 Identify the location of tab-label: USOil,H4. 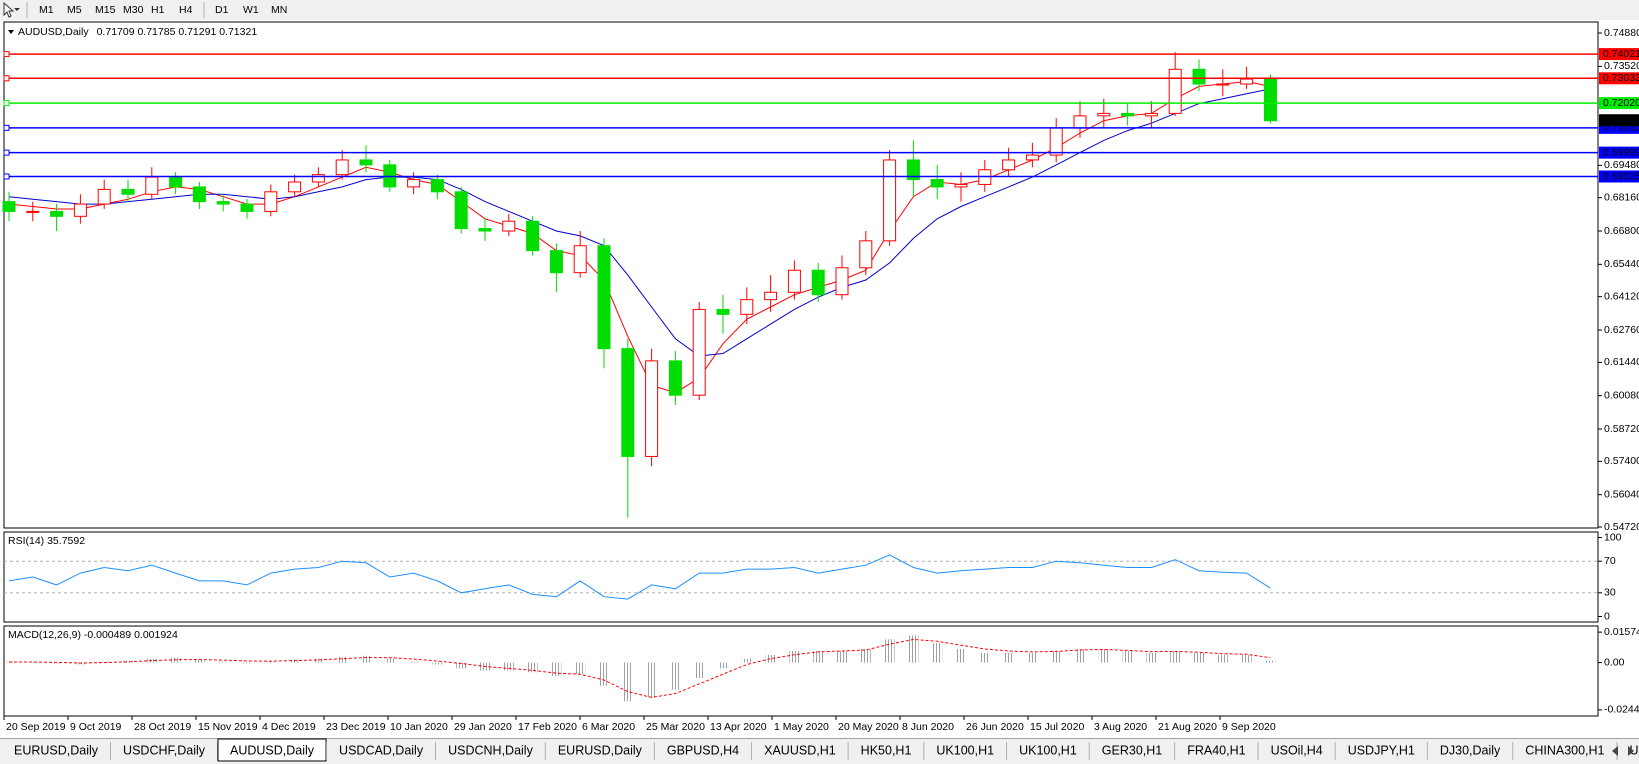
(1297, 750).